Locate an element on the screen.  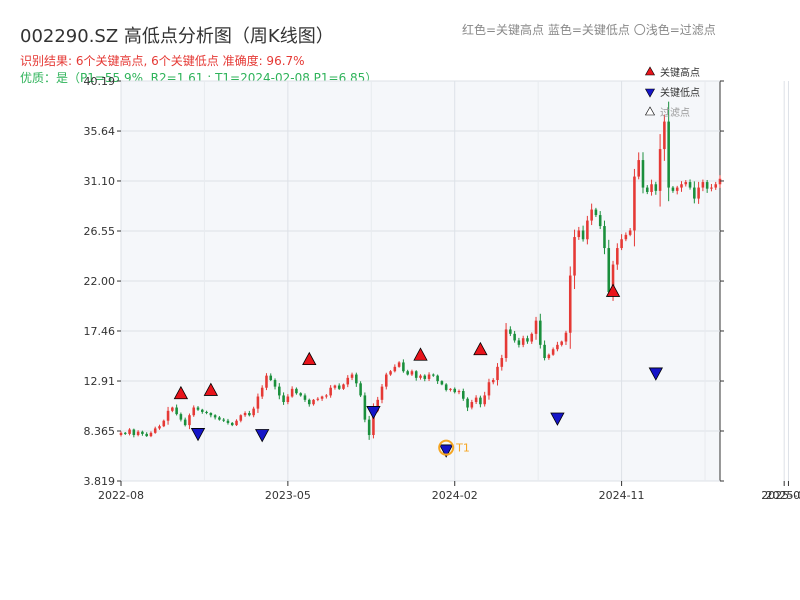
x-tick-label: 2025-08 is located at coordinates (782, 495).